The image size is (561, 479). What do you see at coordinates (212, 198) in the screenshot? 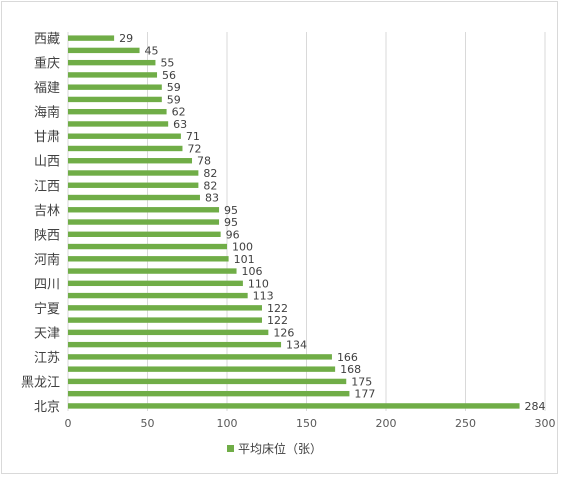
I see `bar-value-label: 83` at bounding box center [212, 198].